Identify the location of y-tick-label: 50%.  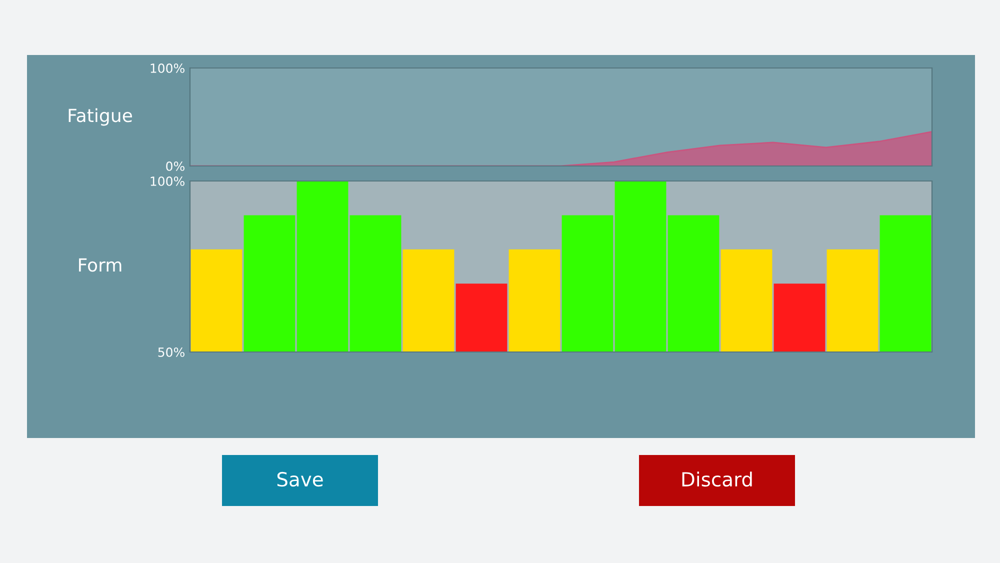
(171, 352).